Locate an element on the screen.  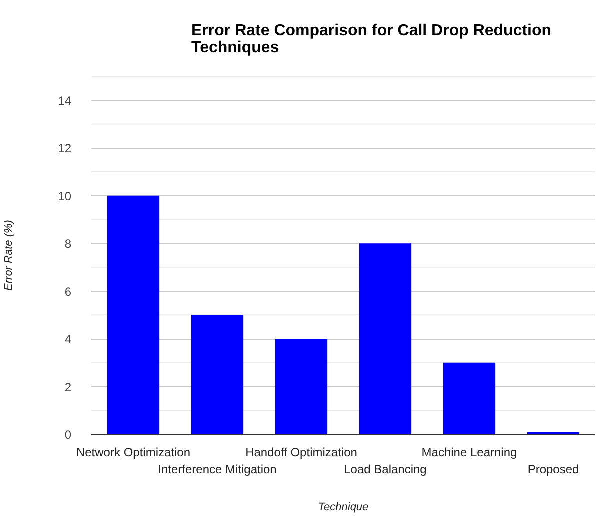
chart-title: Error Rate Comparison for Call Drop Reduction Techniques is located at coordinates (372, 39).